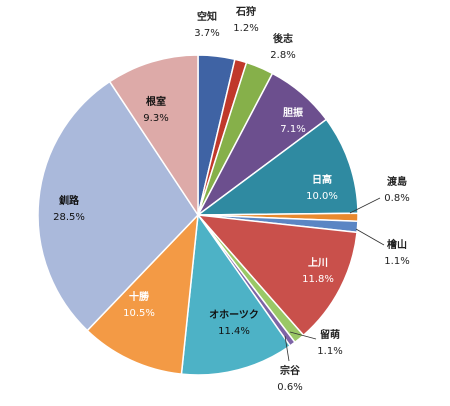 The image size is (450, 406). I want to click on slice-kamikawa, so click(277, 275).